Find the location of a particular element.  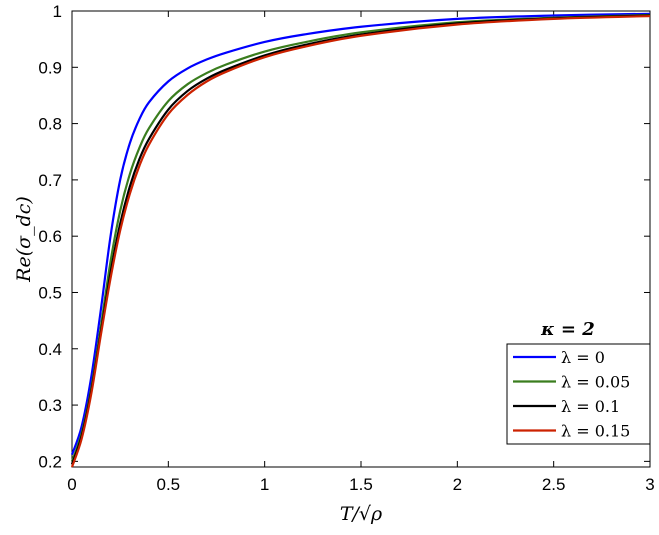

legend-box is located at coordinates (578, 394).